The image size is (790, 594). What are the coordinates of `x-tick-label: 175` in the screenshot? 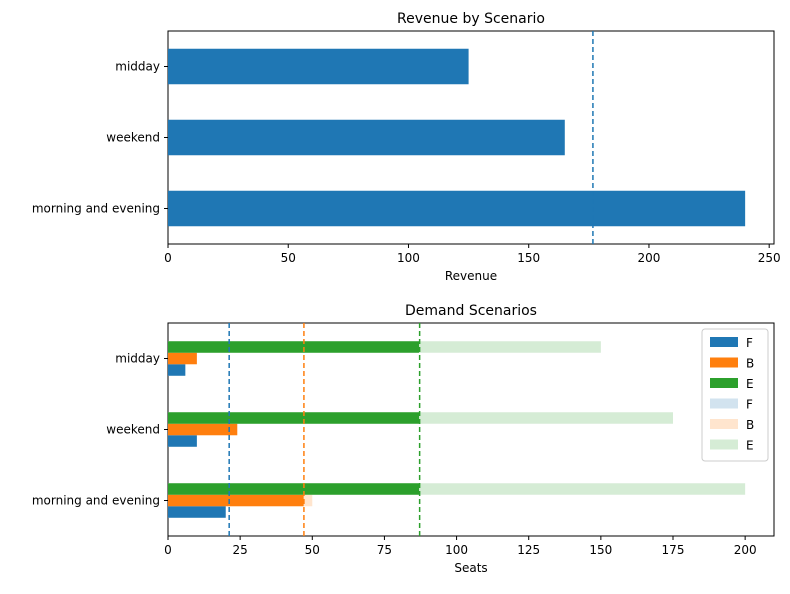 It's located at (673, 550).